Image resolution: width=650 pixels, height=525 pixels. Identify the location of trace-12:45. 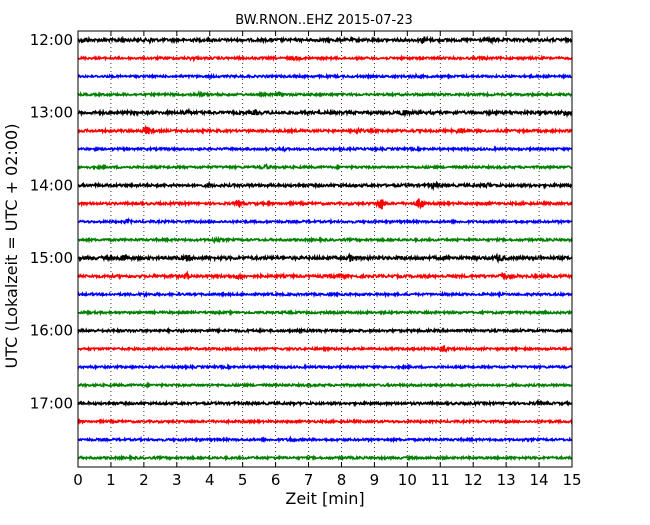
(325, 94).